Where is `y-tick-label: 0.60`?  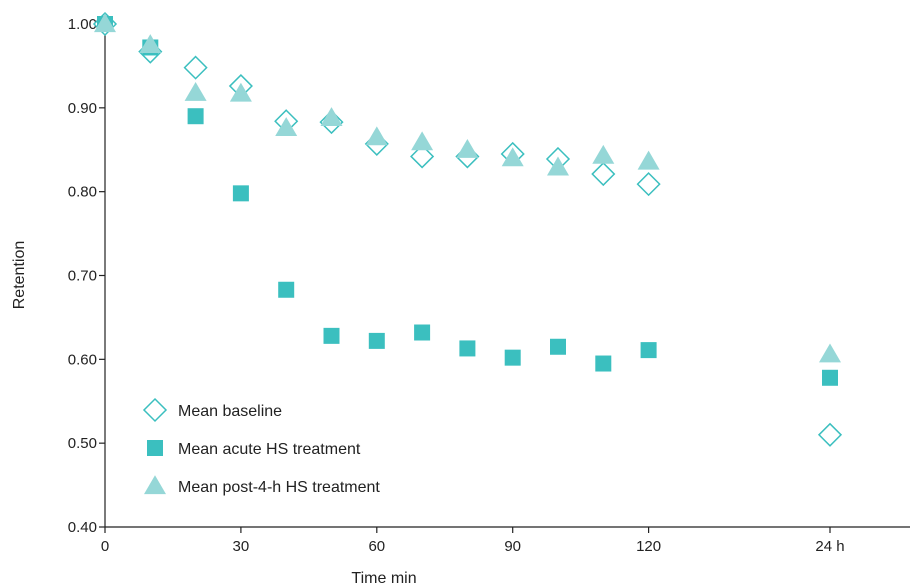 y-tick-label: 0.60 is located at coordinates (82, 359).